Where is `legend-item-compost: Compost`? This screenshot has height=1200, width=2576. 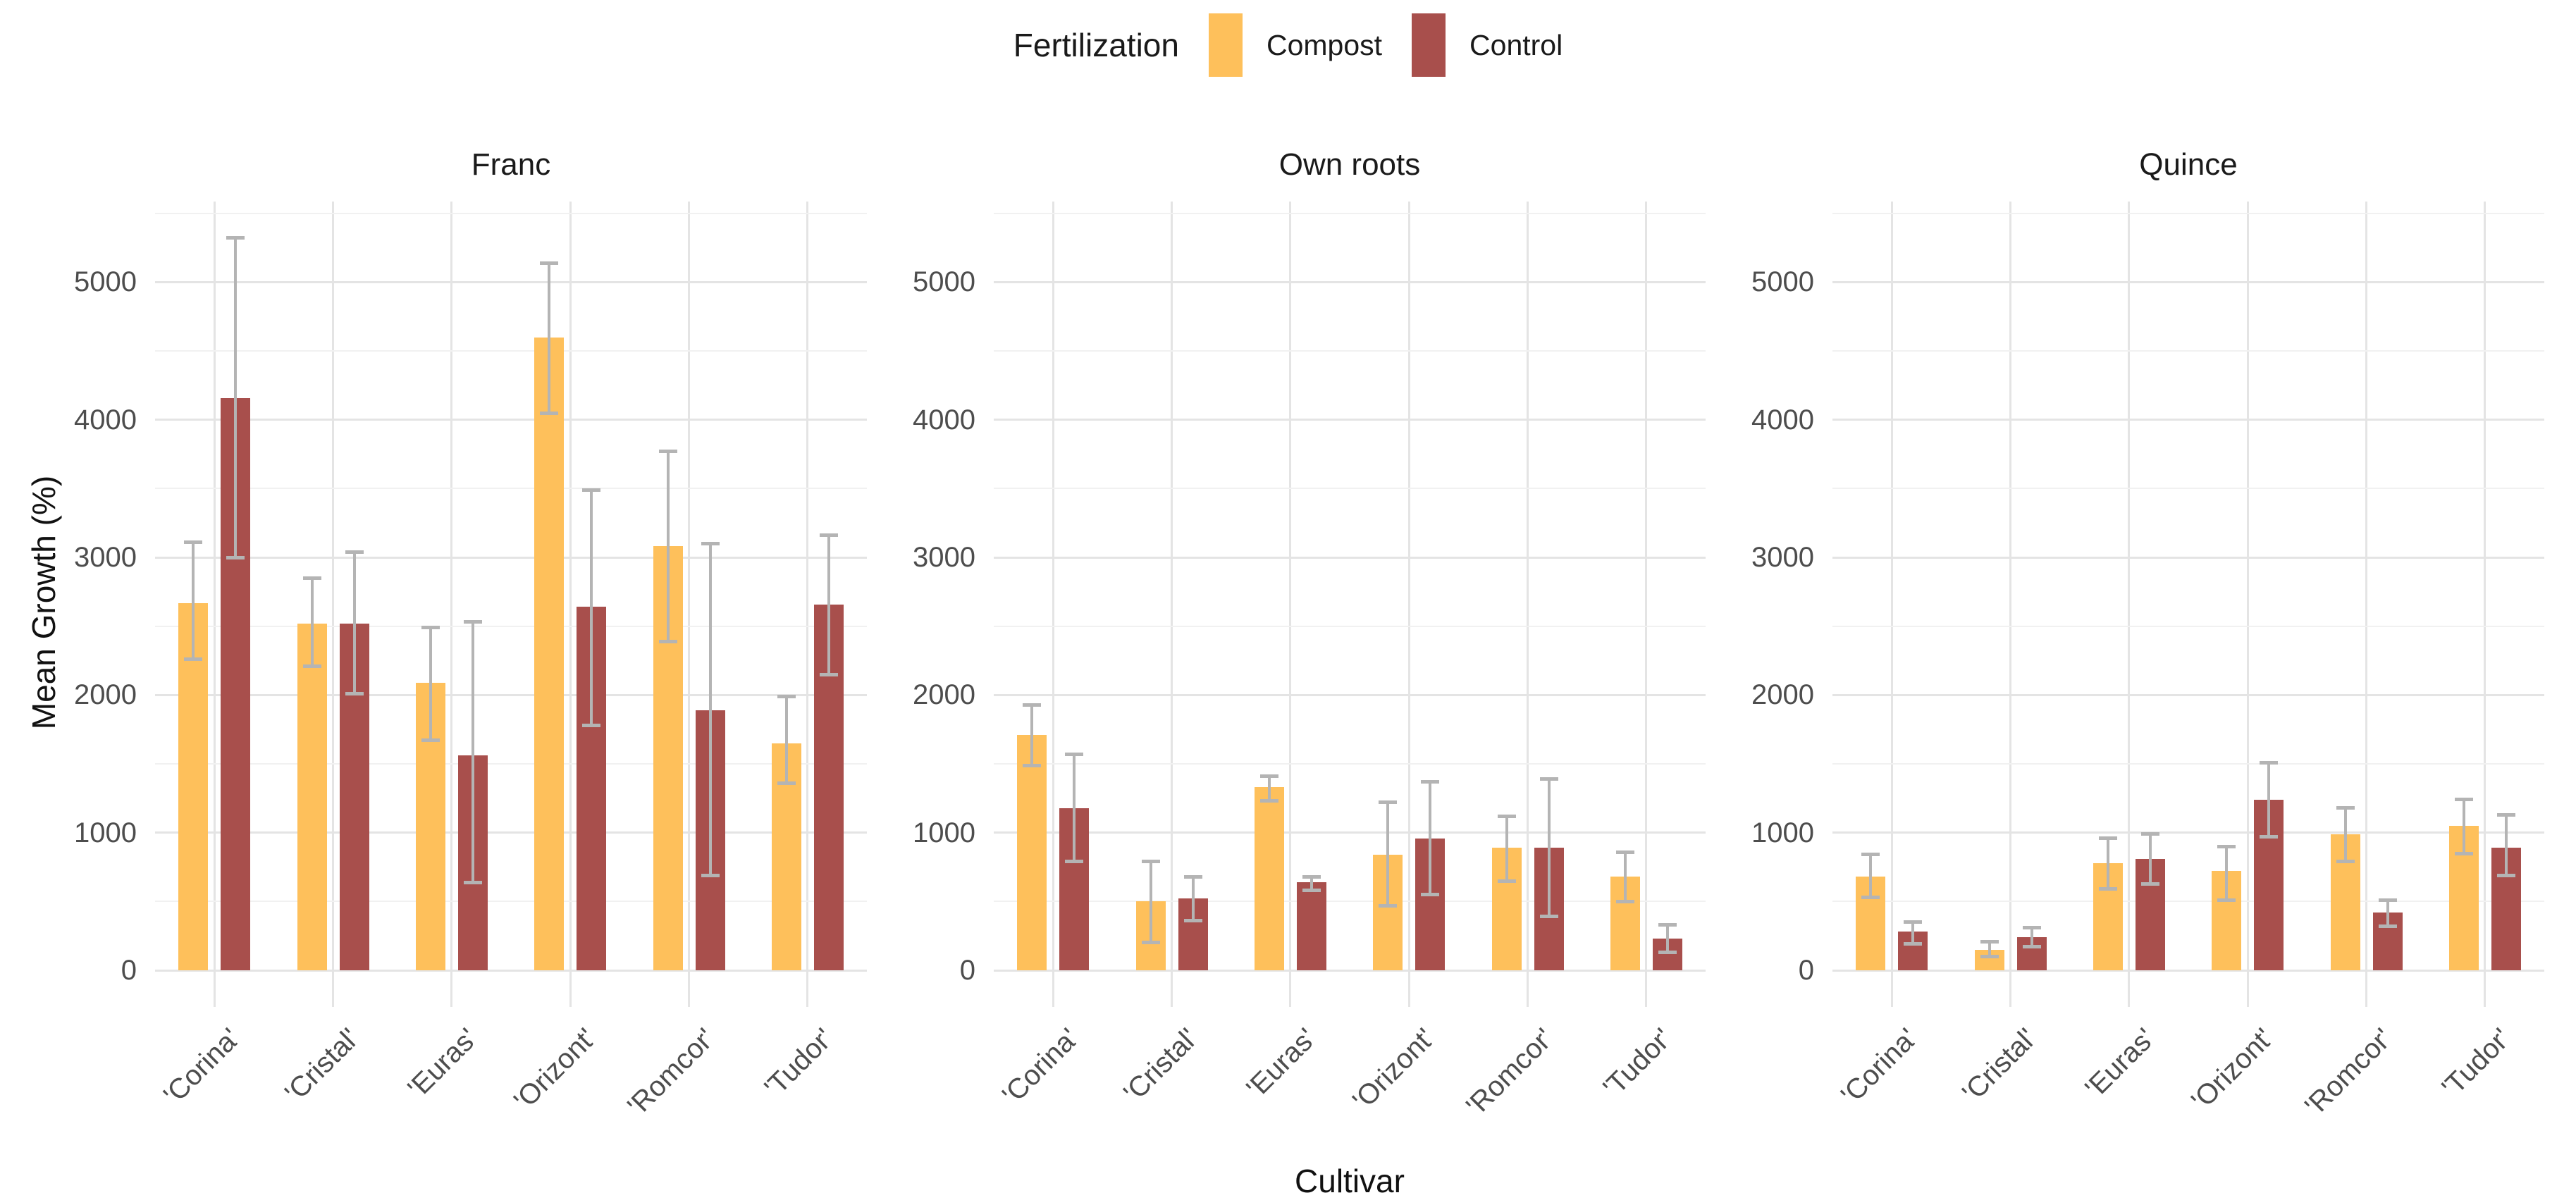 legend-item-compost: Compost is located at coordinates (1295, 45).